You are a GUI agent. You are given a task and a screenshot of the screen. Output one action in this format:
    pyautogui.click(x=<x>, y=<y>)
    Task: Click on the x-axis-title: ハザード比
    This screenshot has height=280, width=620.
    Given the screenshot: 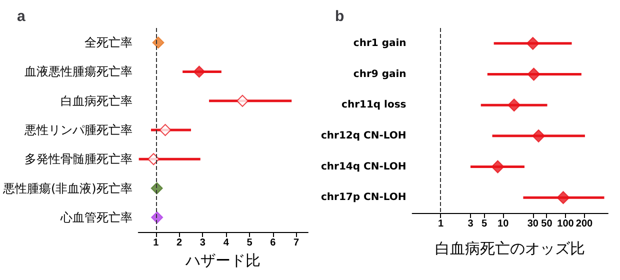 What is the action you would take?
    pyautogui.click(x=222, y=260)
    